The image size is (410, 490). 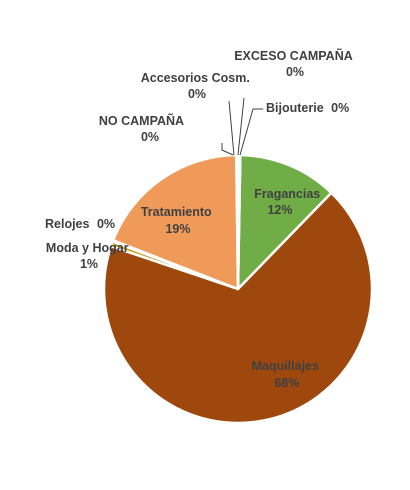 I want to click on data-label-accesorios-cosm: Accesorios Cosm. 0%, so click(x=197, y=86).